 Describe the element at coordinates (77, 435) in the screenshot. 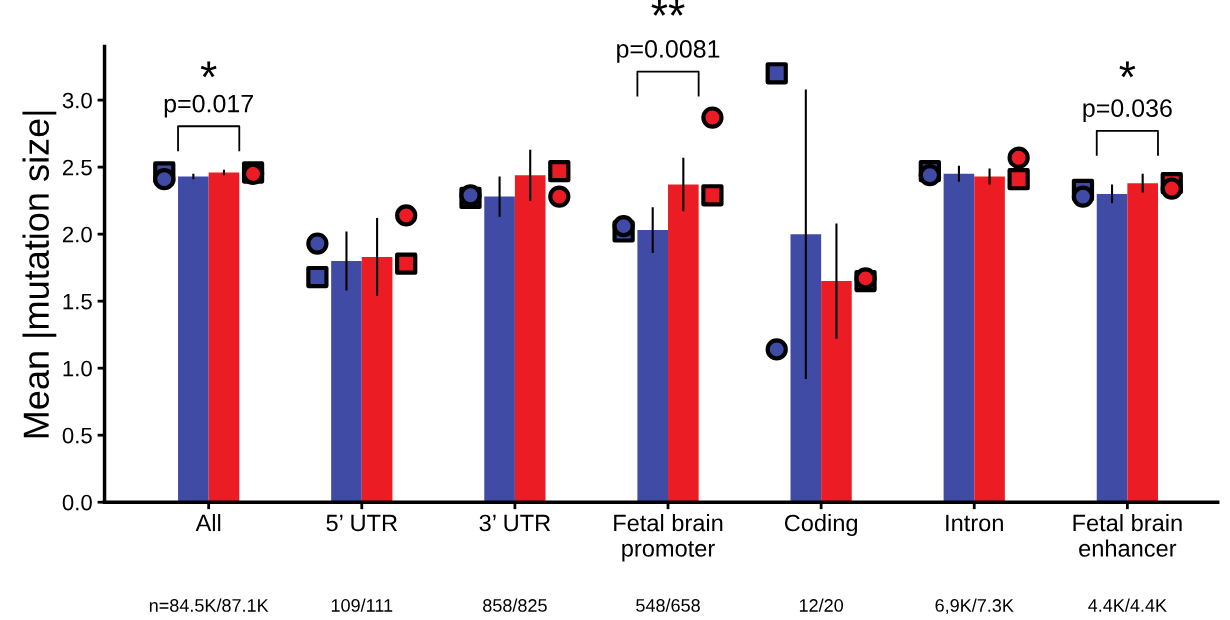

I see `y-tick-label: 0.5` at that location.